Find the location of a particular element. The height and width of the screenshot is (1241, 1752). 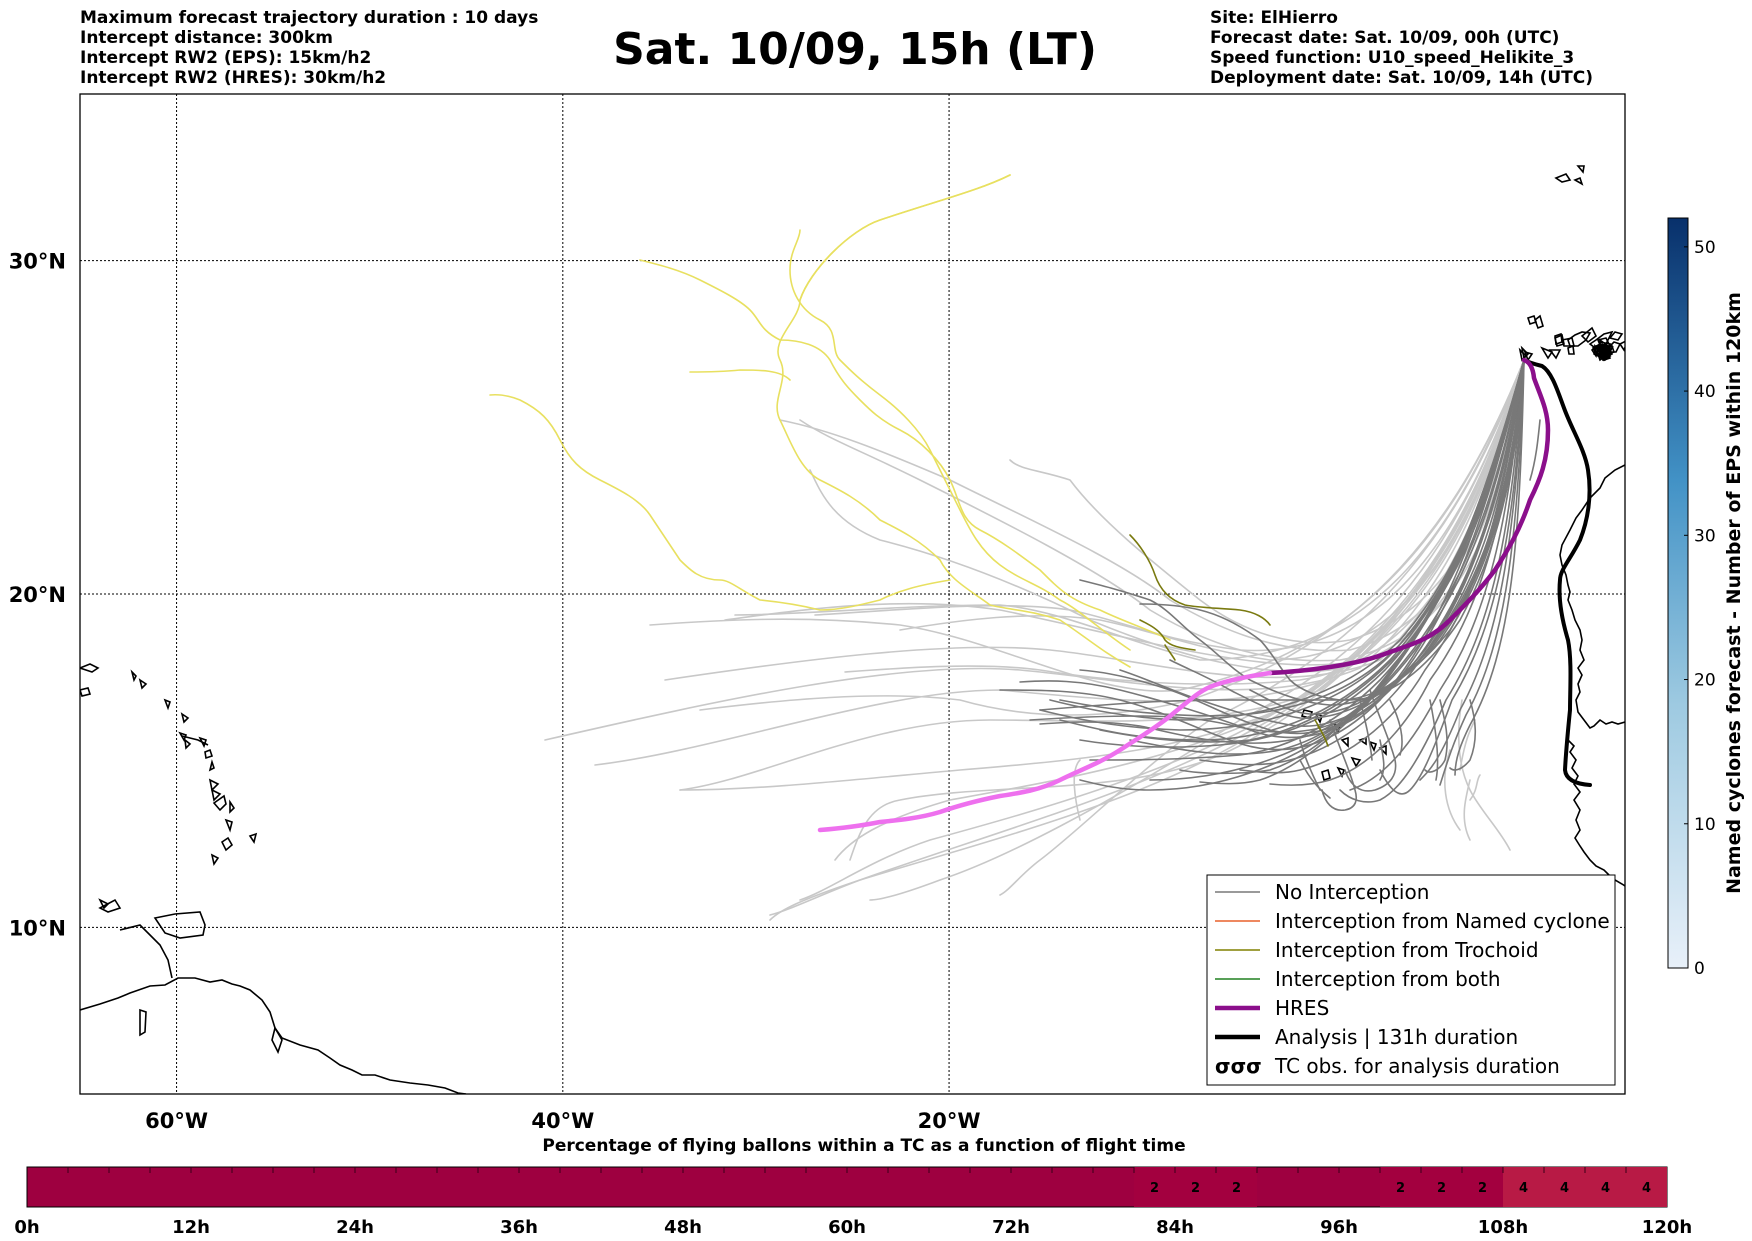

lon-tick-label: 60°W is located at coordinates (176, 1121).